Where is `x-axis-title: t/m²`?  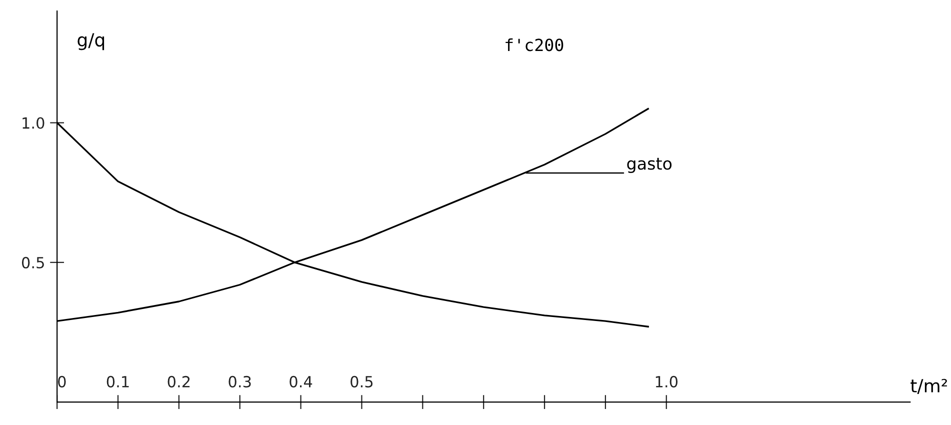 x-axis-title: t/m² is located at coordinates (928, 386).